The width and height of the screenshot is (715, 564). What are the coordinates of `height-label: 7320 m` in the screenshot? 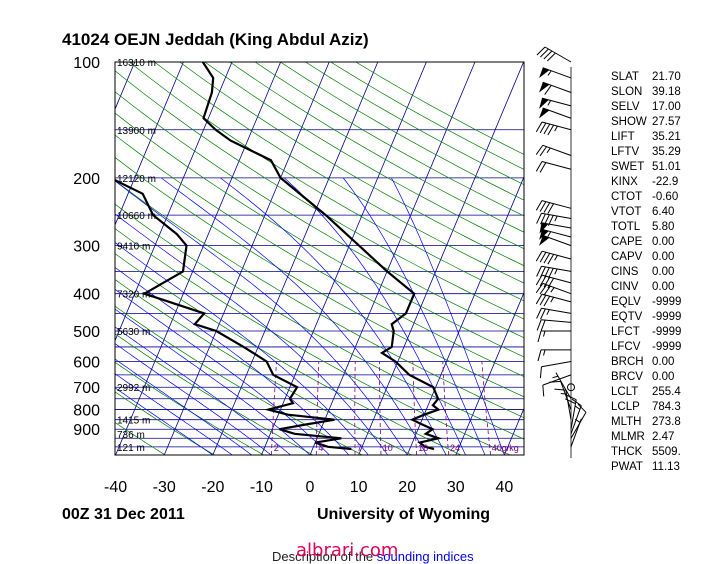 It's located at (133, 295).